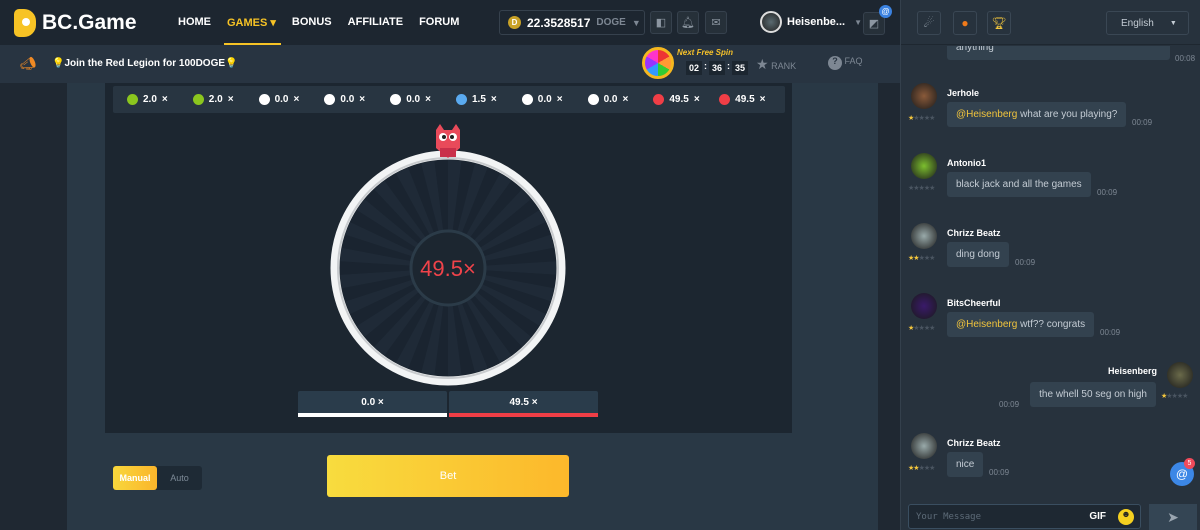 The image size is (1200, 530). What do you see at coordinates (523, 404) in the screenshot?
I see `payout-bar-49-5: 49.5 ×` at bounding box center [523, 404].